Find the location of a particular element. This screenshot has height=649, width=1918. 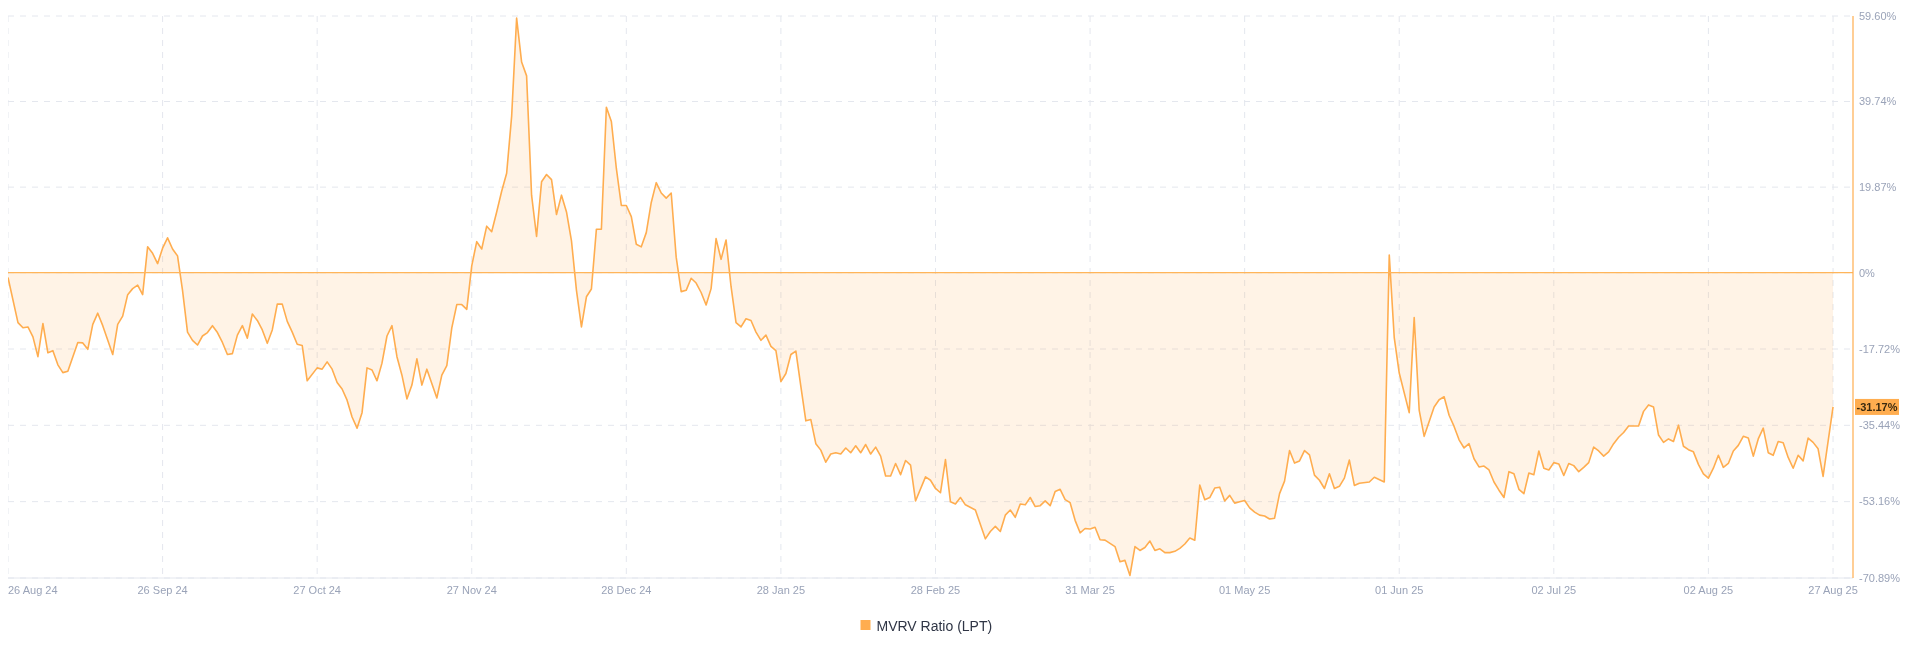

y-tick-label: 39.74% is located at coordinates (1878, 101).